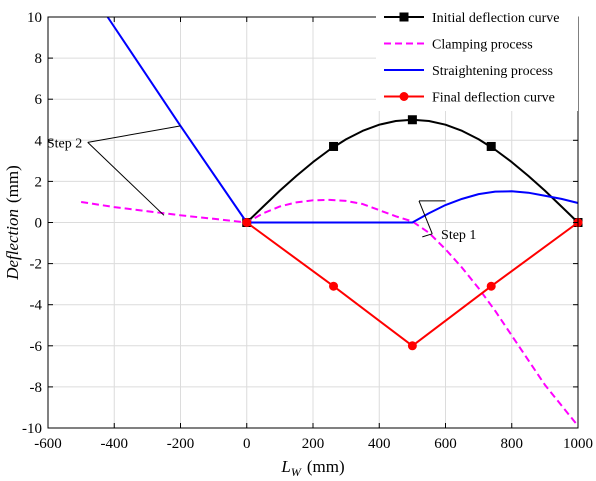  Describe the element at coordinates (32, 429) in the screenshot. I see `y-tick-label: -10` at that location.